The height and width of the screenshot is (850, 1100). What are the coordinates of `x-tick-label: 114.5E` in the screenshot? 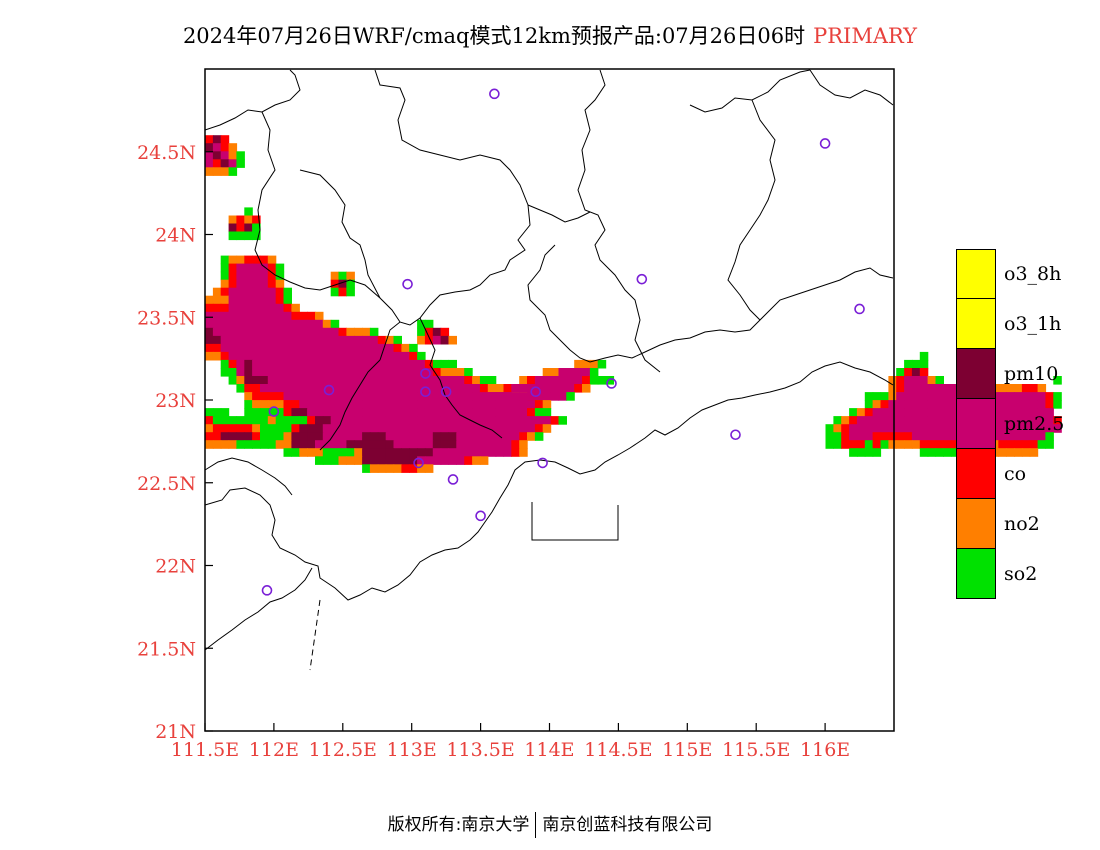 It's located at (618, 750).